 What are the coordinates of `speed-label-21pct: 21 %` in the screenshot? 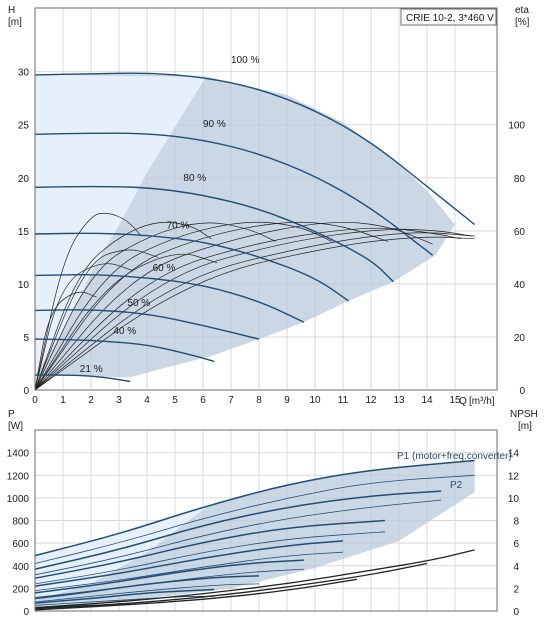 It's located at (91, 369).